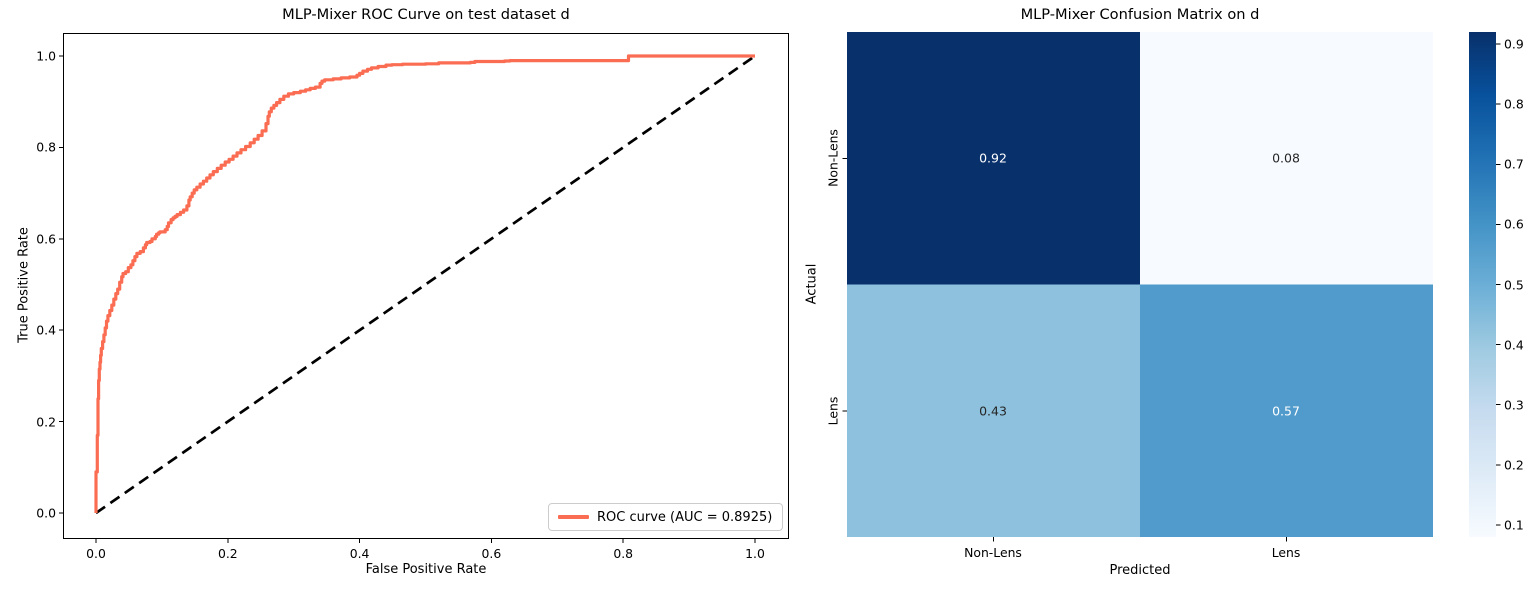 The width and height of the screenshot is (1537, 590). Describe the element at coordinates (1514, 405) in the screenshot. I see `colorbar-tick-label: 0.3` at that location.